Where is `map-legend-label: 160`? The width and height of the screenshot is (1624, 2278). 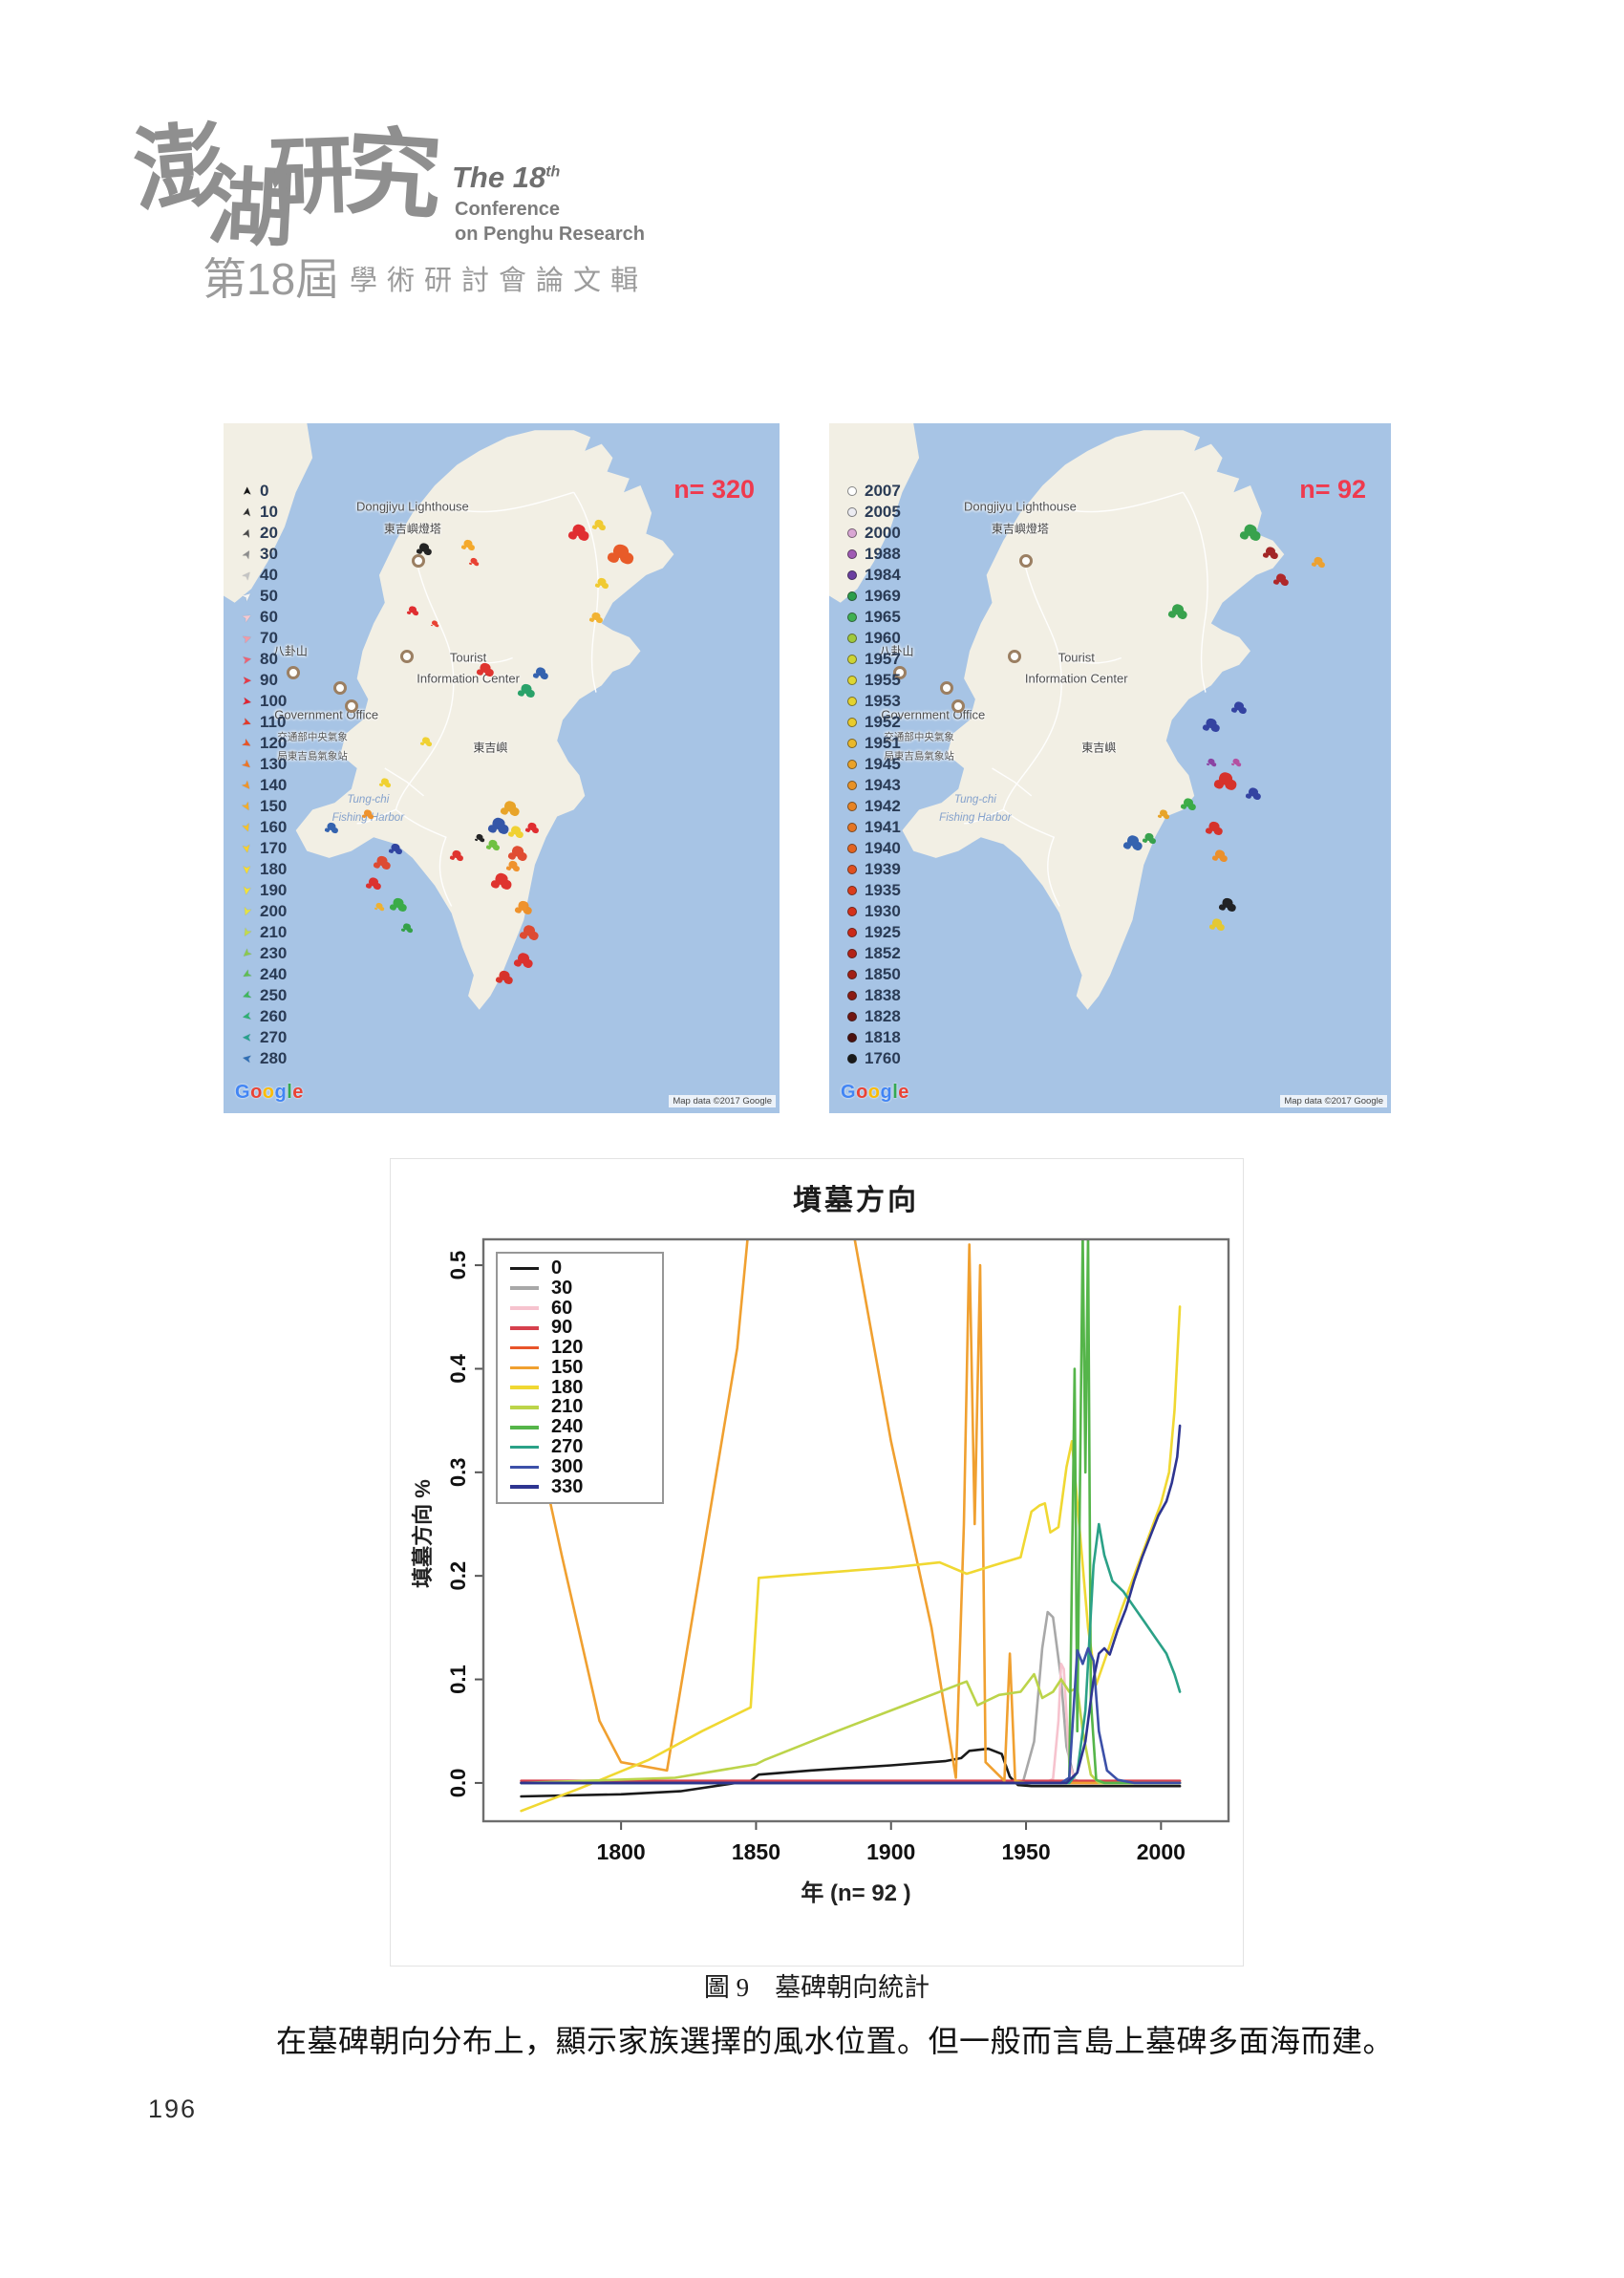 map-legend-label: 160 is located at coordinates (274, 827).